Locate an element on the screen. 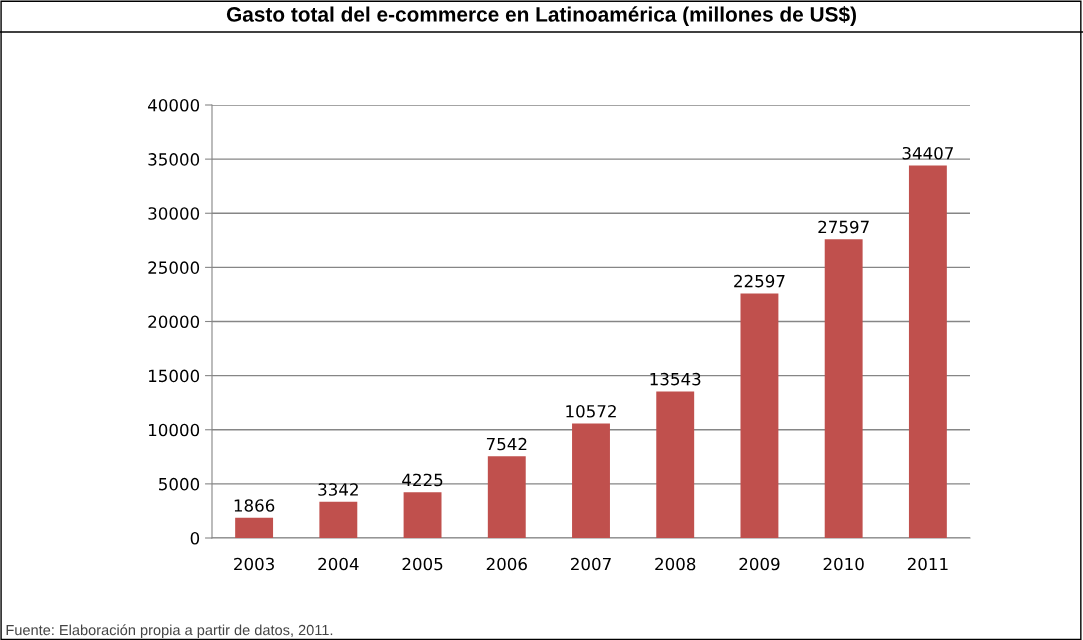 The height and width of the screenshot is (640, 1083). y-tick-label: 25000 is located at coordinates (174, 267).